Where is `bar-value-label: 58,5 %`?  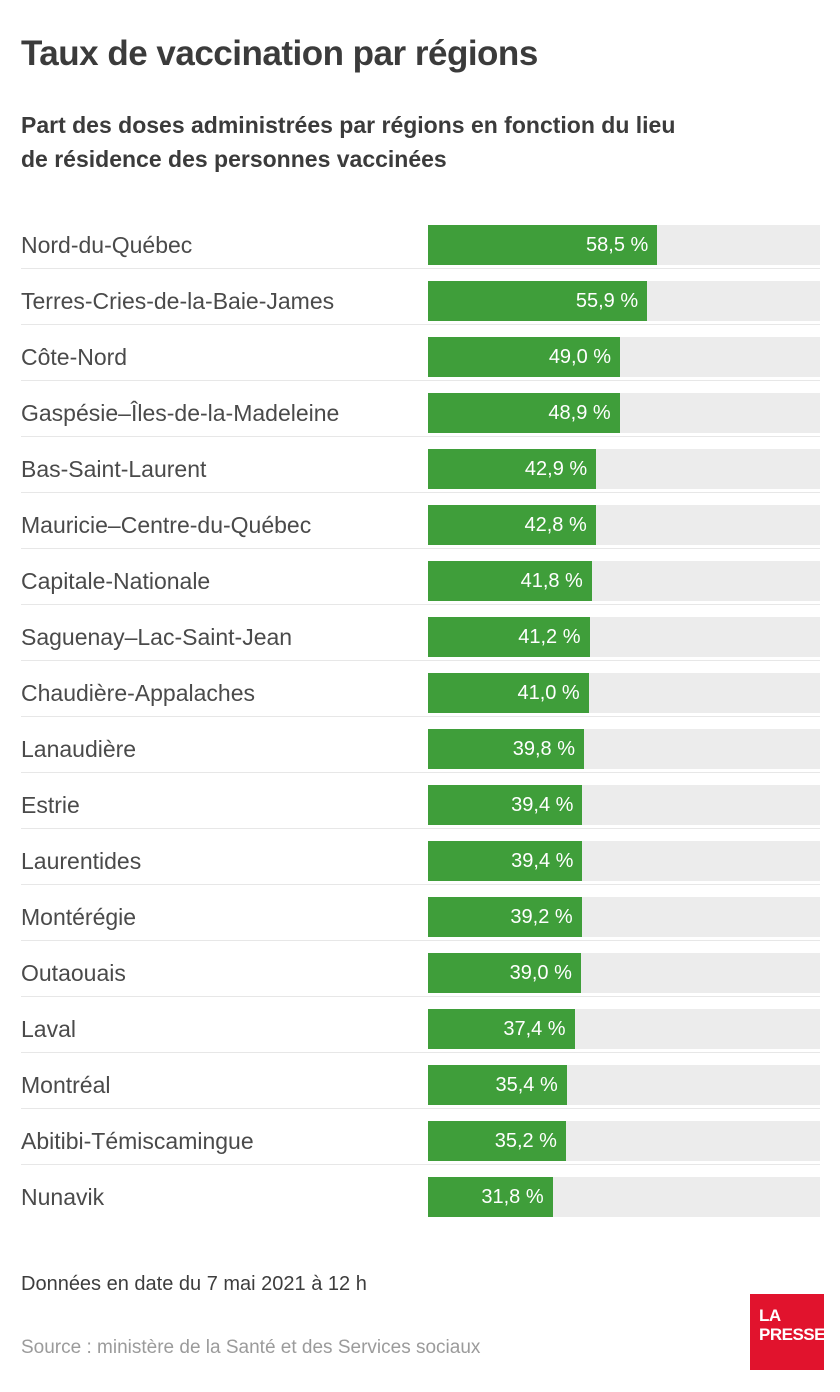
bar-value-label: 58,5 % is located at coordinates (617, 245).